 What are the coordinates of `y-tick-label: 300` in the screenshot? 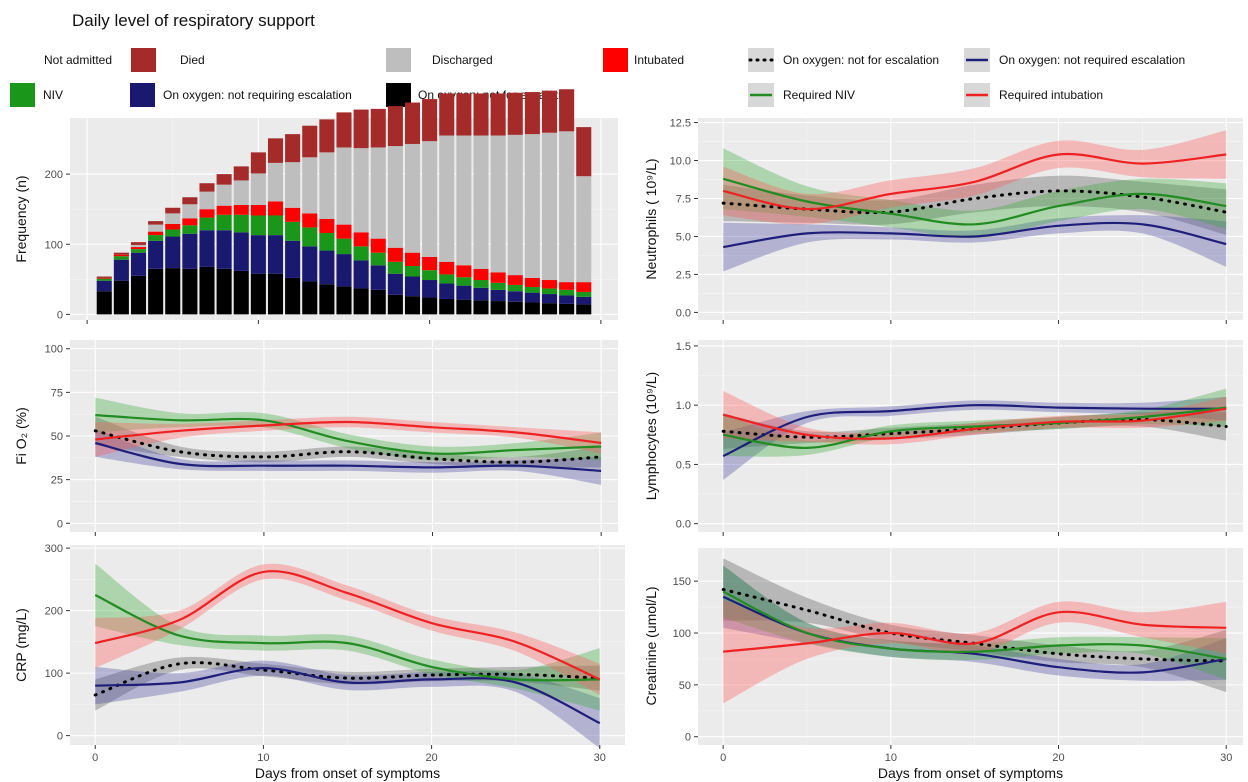 It's located at (54, 549).